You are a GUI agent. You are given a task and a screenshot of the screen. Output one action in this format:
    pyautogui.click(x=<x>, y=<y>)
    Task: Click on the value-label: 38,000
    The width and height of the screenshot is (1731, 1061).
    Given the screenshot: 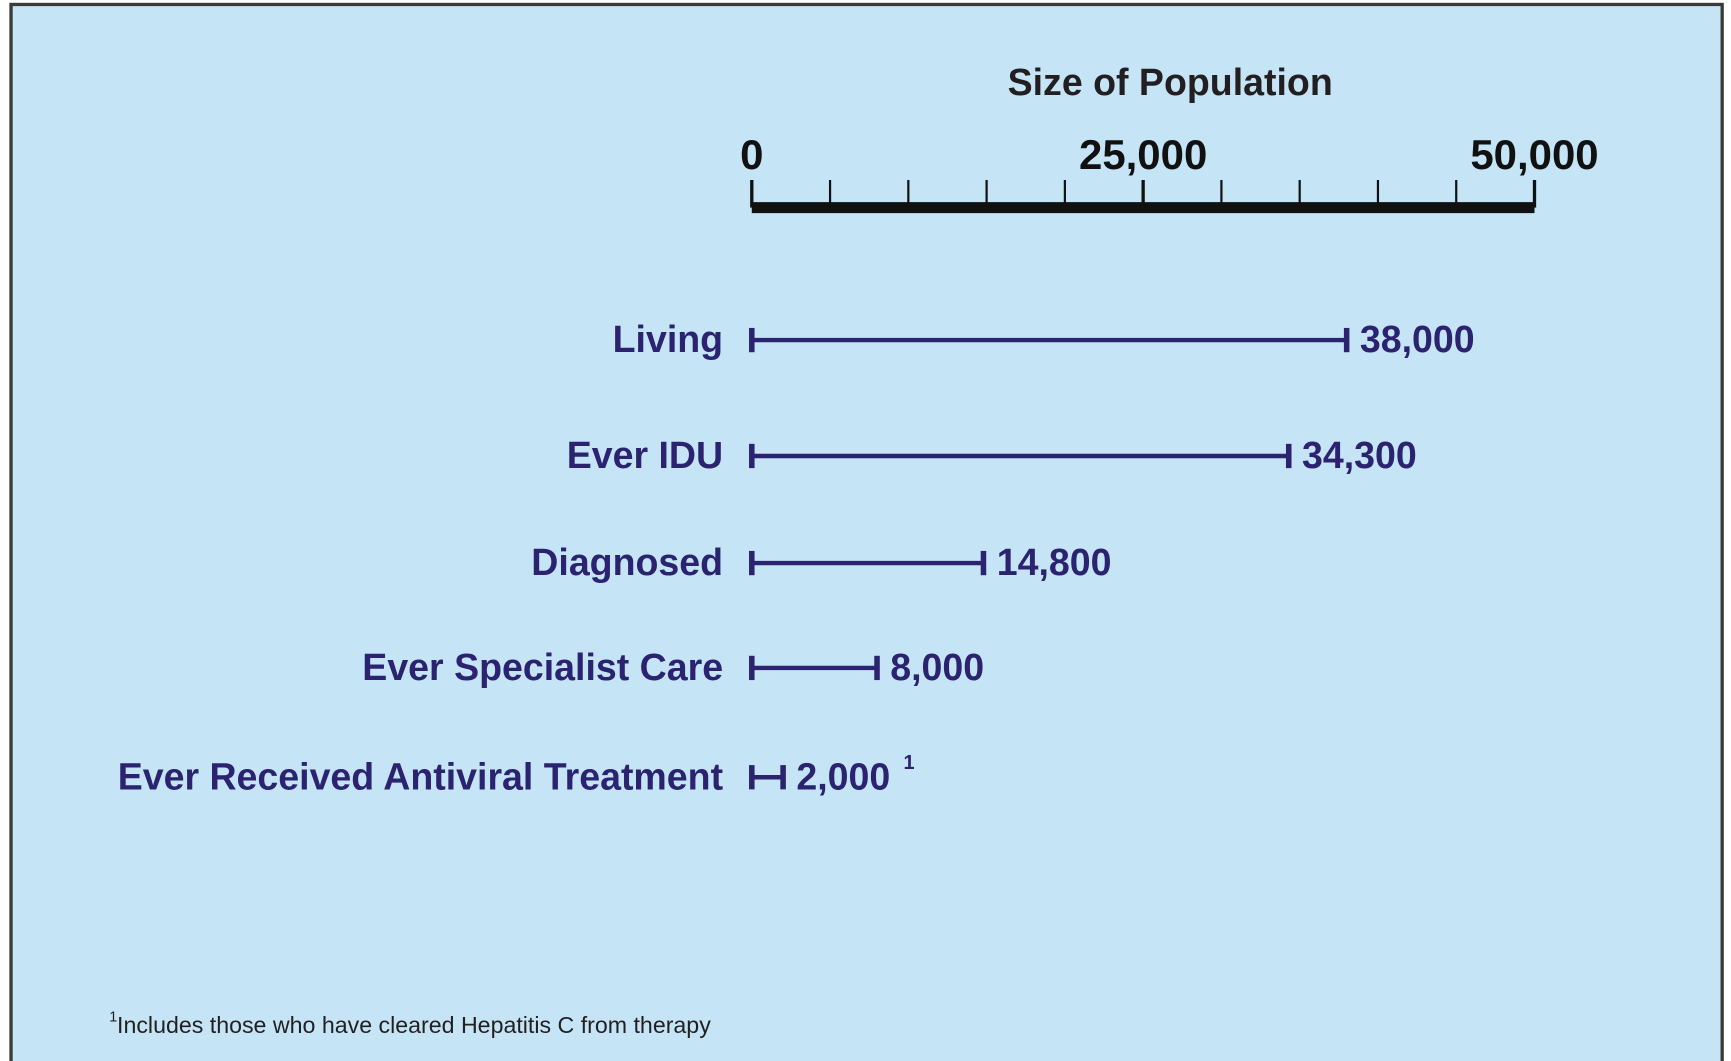 What is the action you would take?
    pyautogui.click(x=1417, y=339)
    